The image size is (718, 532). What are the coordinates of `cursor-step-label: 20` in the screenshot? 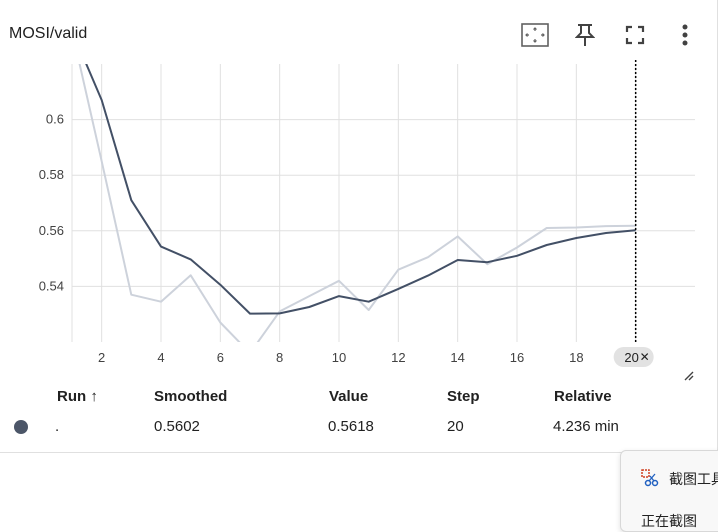 It's located at (631, 357).